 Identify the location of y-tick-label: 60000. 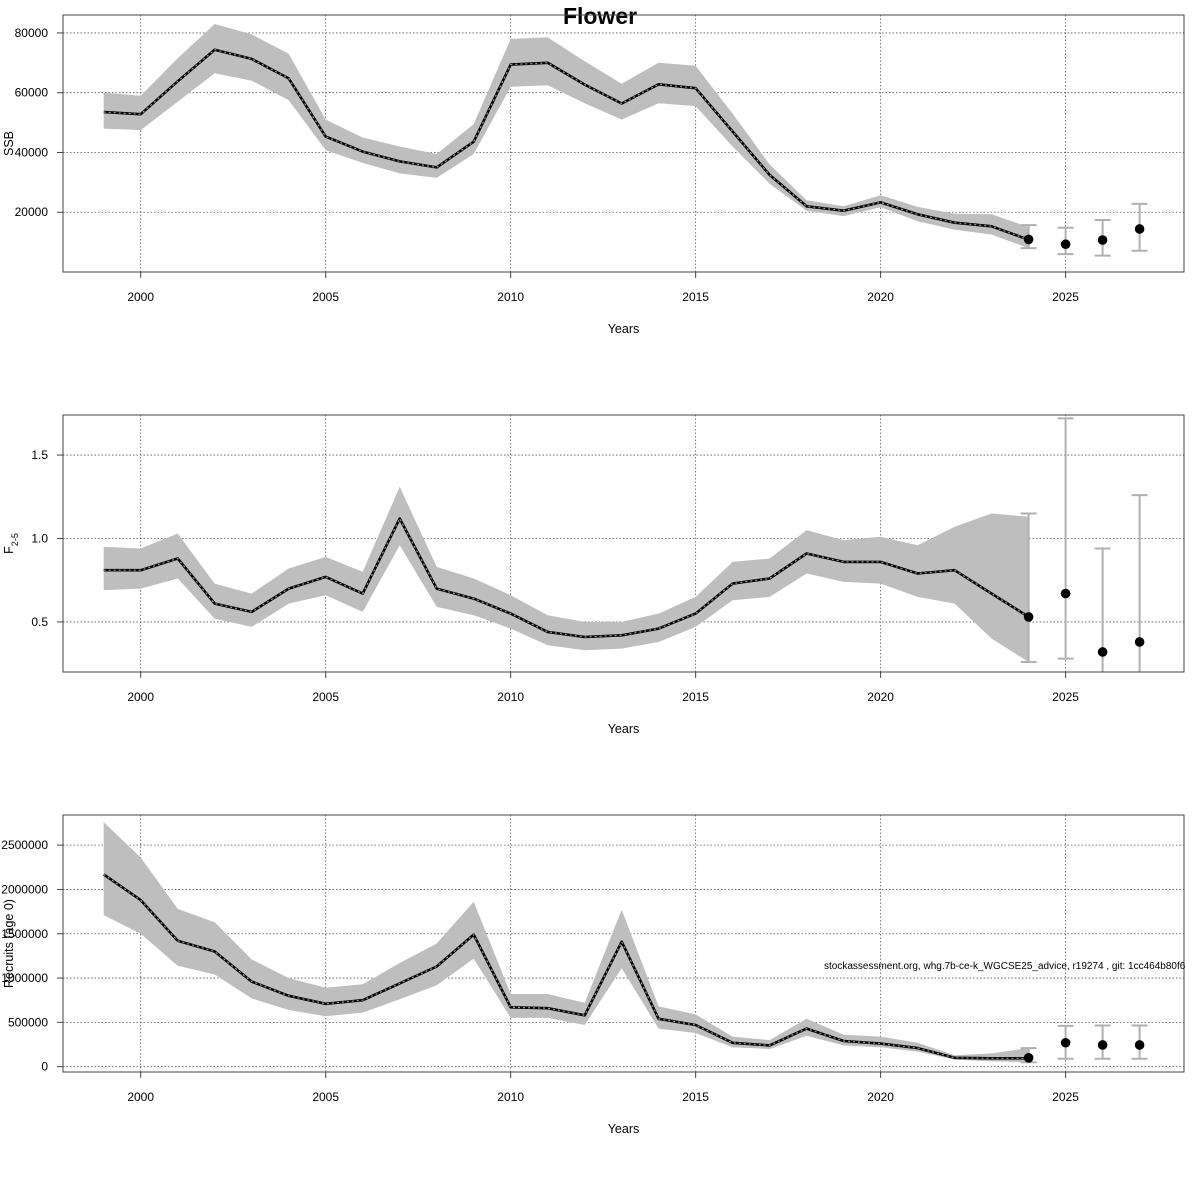
(32, 93).